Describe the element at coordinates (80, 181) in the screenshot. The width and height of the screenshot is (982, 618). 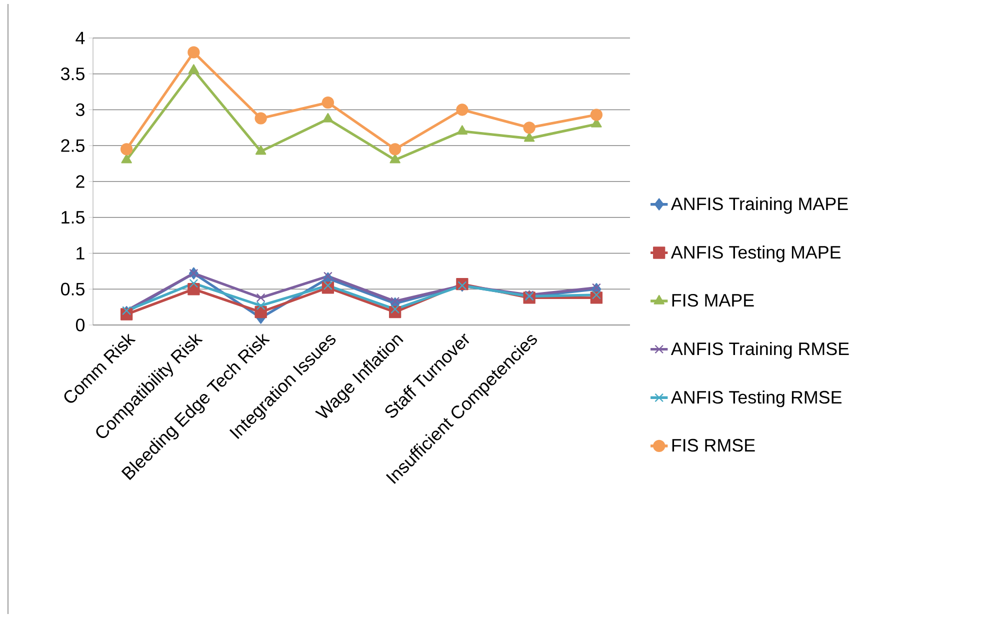
I see `y-tick-label: 2` at that location.